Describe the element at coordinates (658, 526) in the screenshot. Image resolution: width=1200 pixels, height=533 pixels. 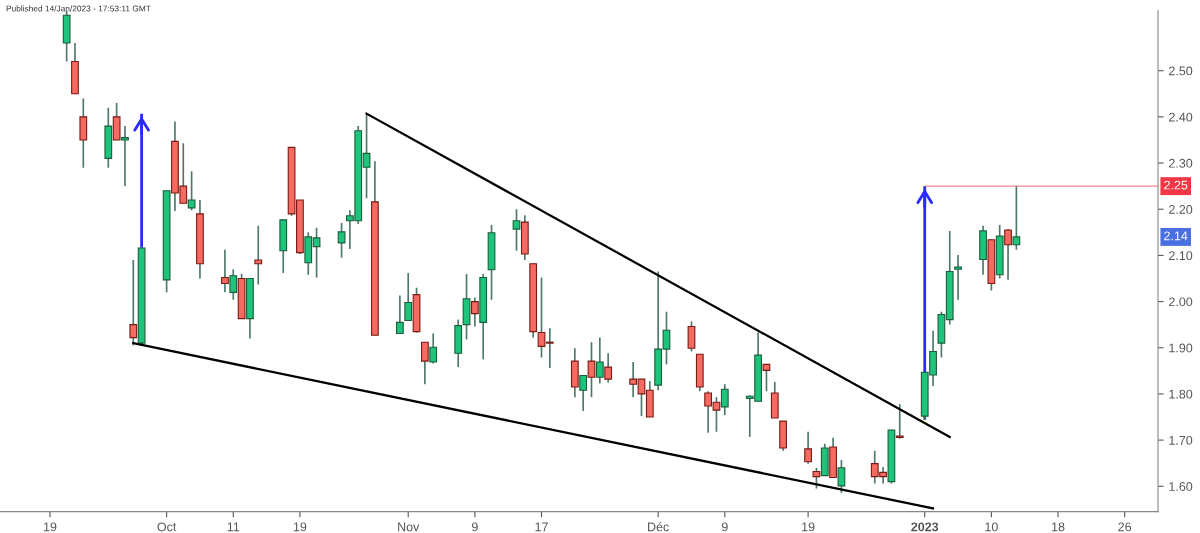
I see `x-tick-label: Déc` at that location.